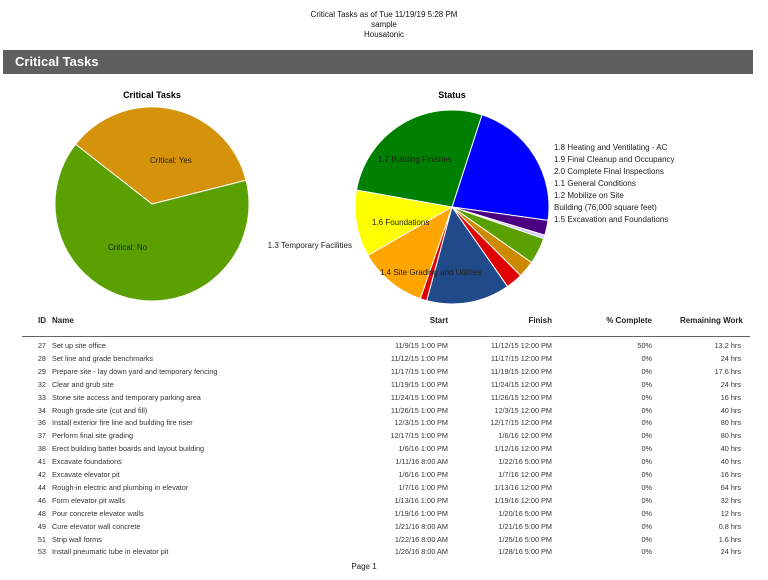 Image resolution: width=768 pixels, height=580 pixels. Describe the element at coordinates (41, 423) in the screenshot. I see `task-id: 36` at that location.